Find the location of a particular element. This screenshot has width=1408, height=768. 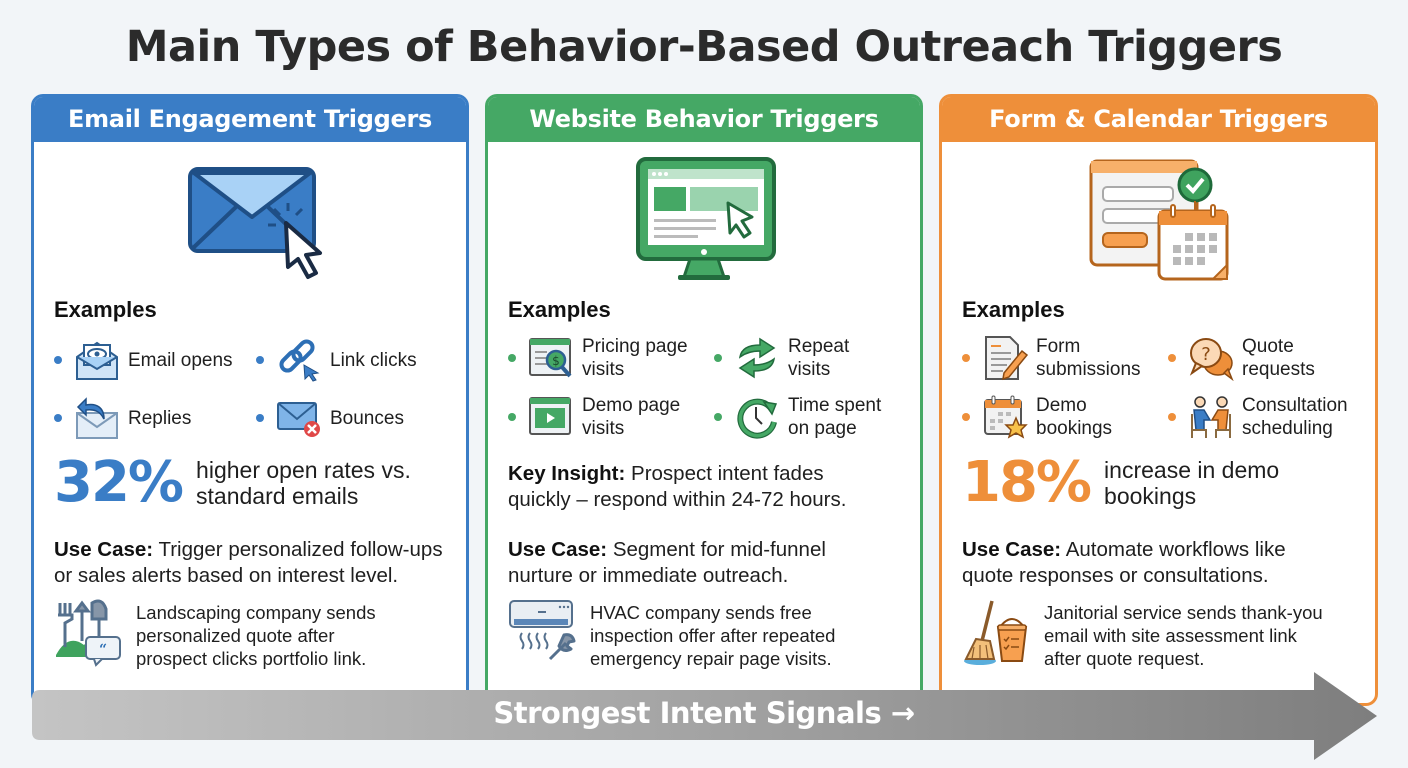

mop-bucket-icon is located at coordinates (996, 632).